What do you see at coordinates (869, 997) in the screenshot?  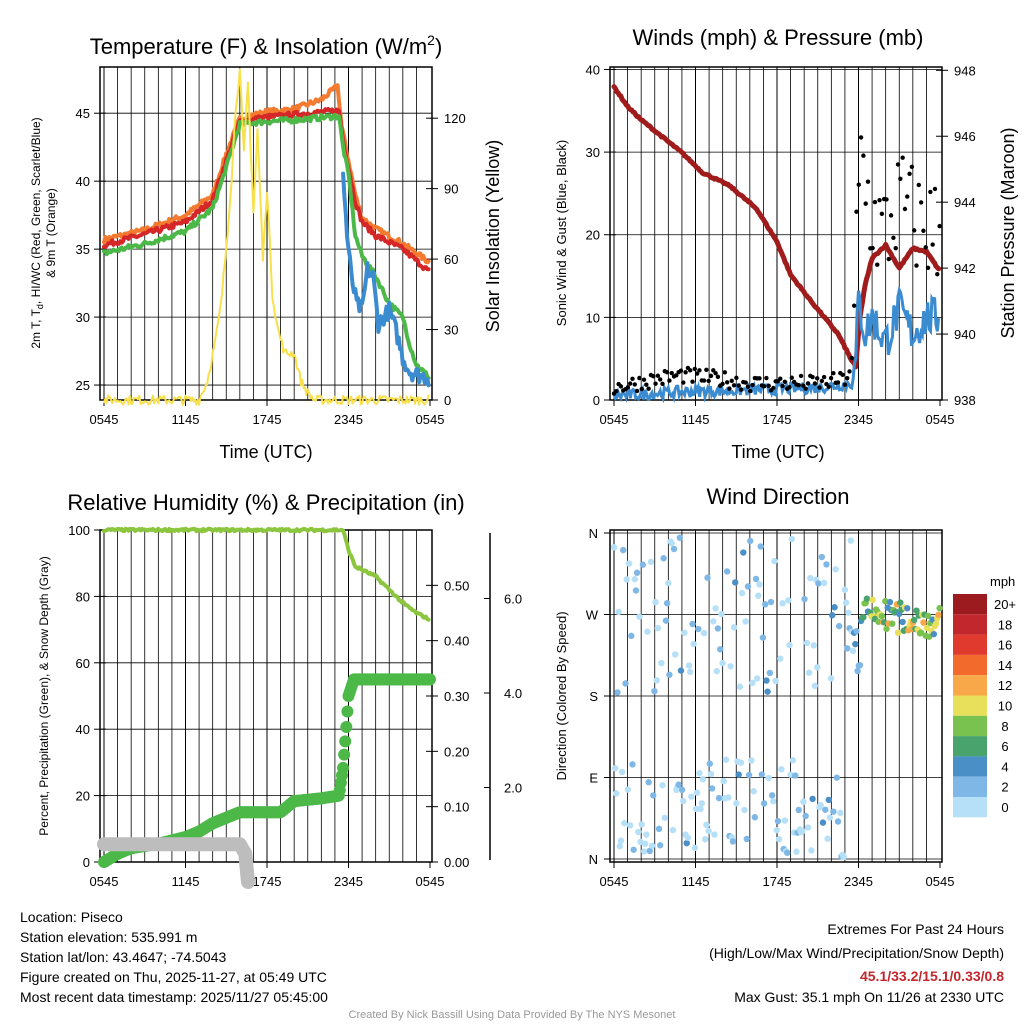 I see `max-gust-text: Max Gust: 35.1 mph On 11/26 at 2330 UTC` at bounding box center [869, 997].